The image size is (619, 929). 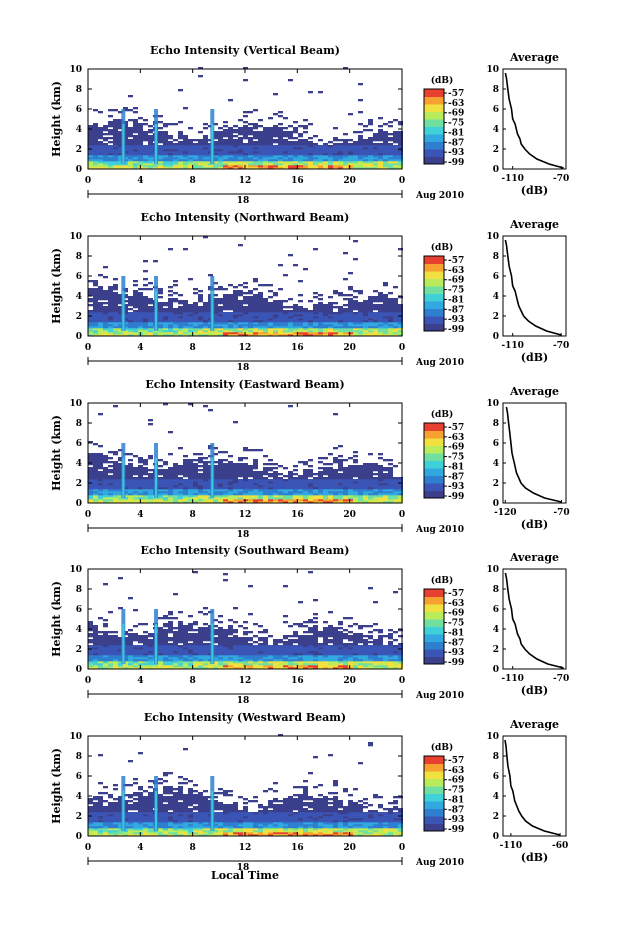 What do you see at coordinates (496, 130) in the screenshot?
I see `average-y-tick-label: 4` at bounding box center [496, 130].